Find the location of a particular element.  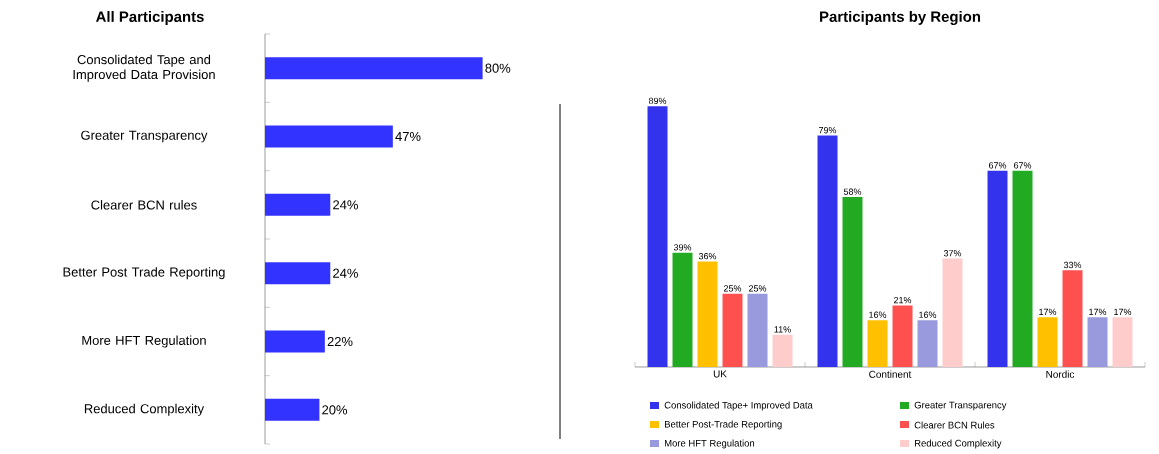

x-tick-label: UK is located at coordinates (720, 374).